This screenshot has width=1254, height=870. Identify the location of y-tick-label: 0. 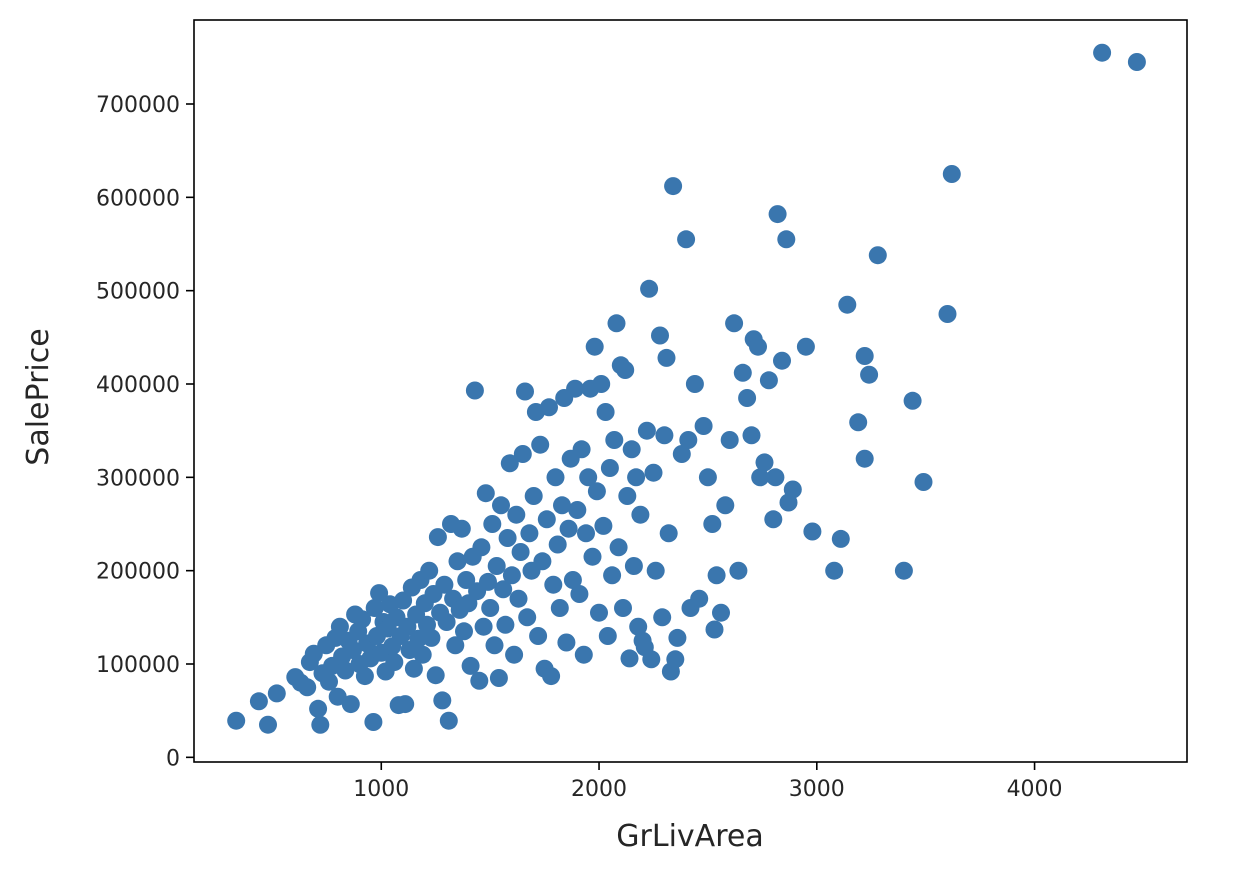
(173, 758).